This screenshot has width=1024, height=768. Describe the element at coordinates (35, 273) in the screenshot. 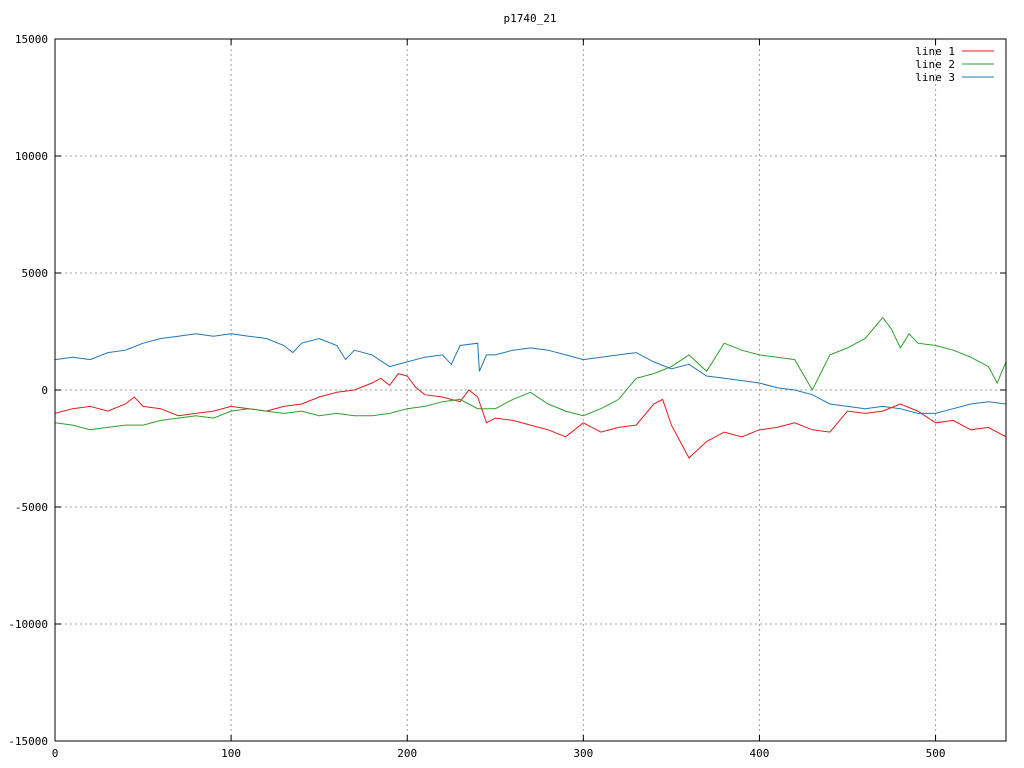

I see `y-tick-label: 5000` at that location.